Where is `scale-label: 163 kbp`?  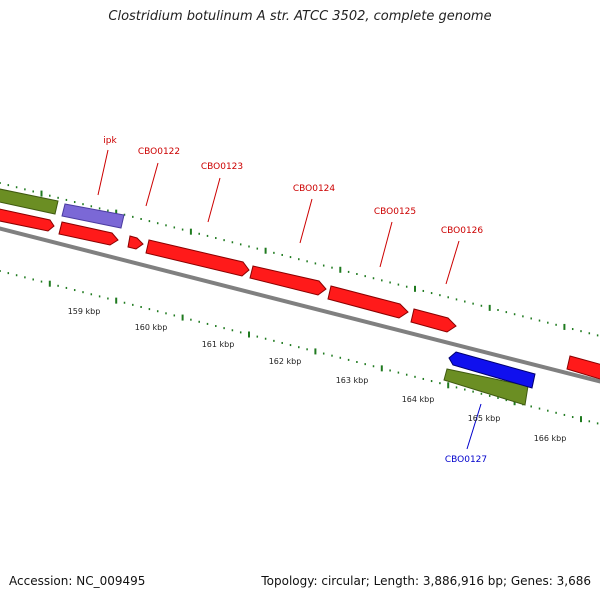 scale-label: 163 kbp is located at coordinates (352, 380).